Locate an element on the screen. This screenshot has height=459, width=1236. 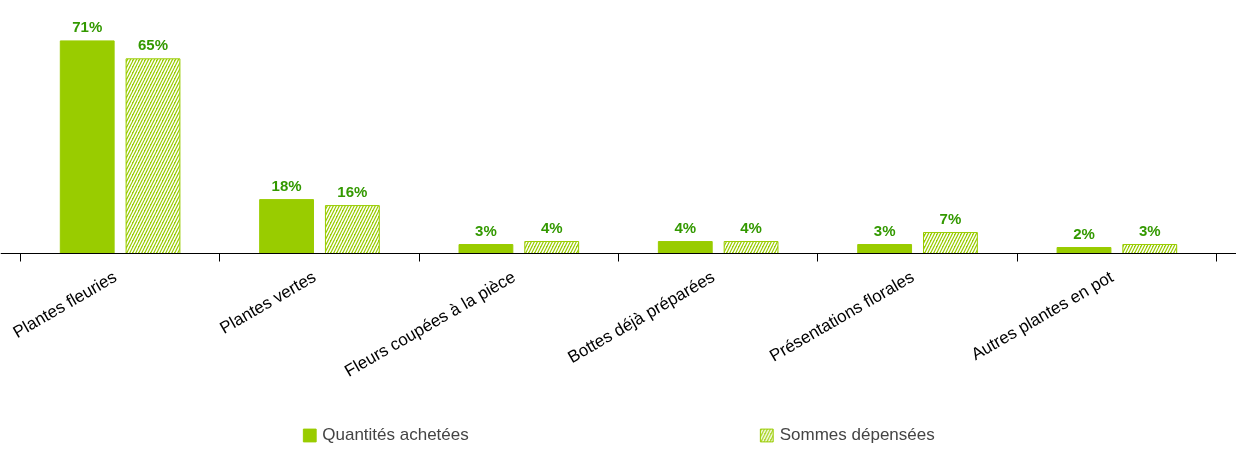
data-label: 71% is located at coordinates (87, 26).